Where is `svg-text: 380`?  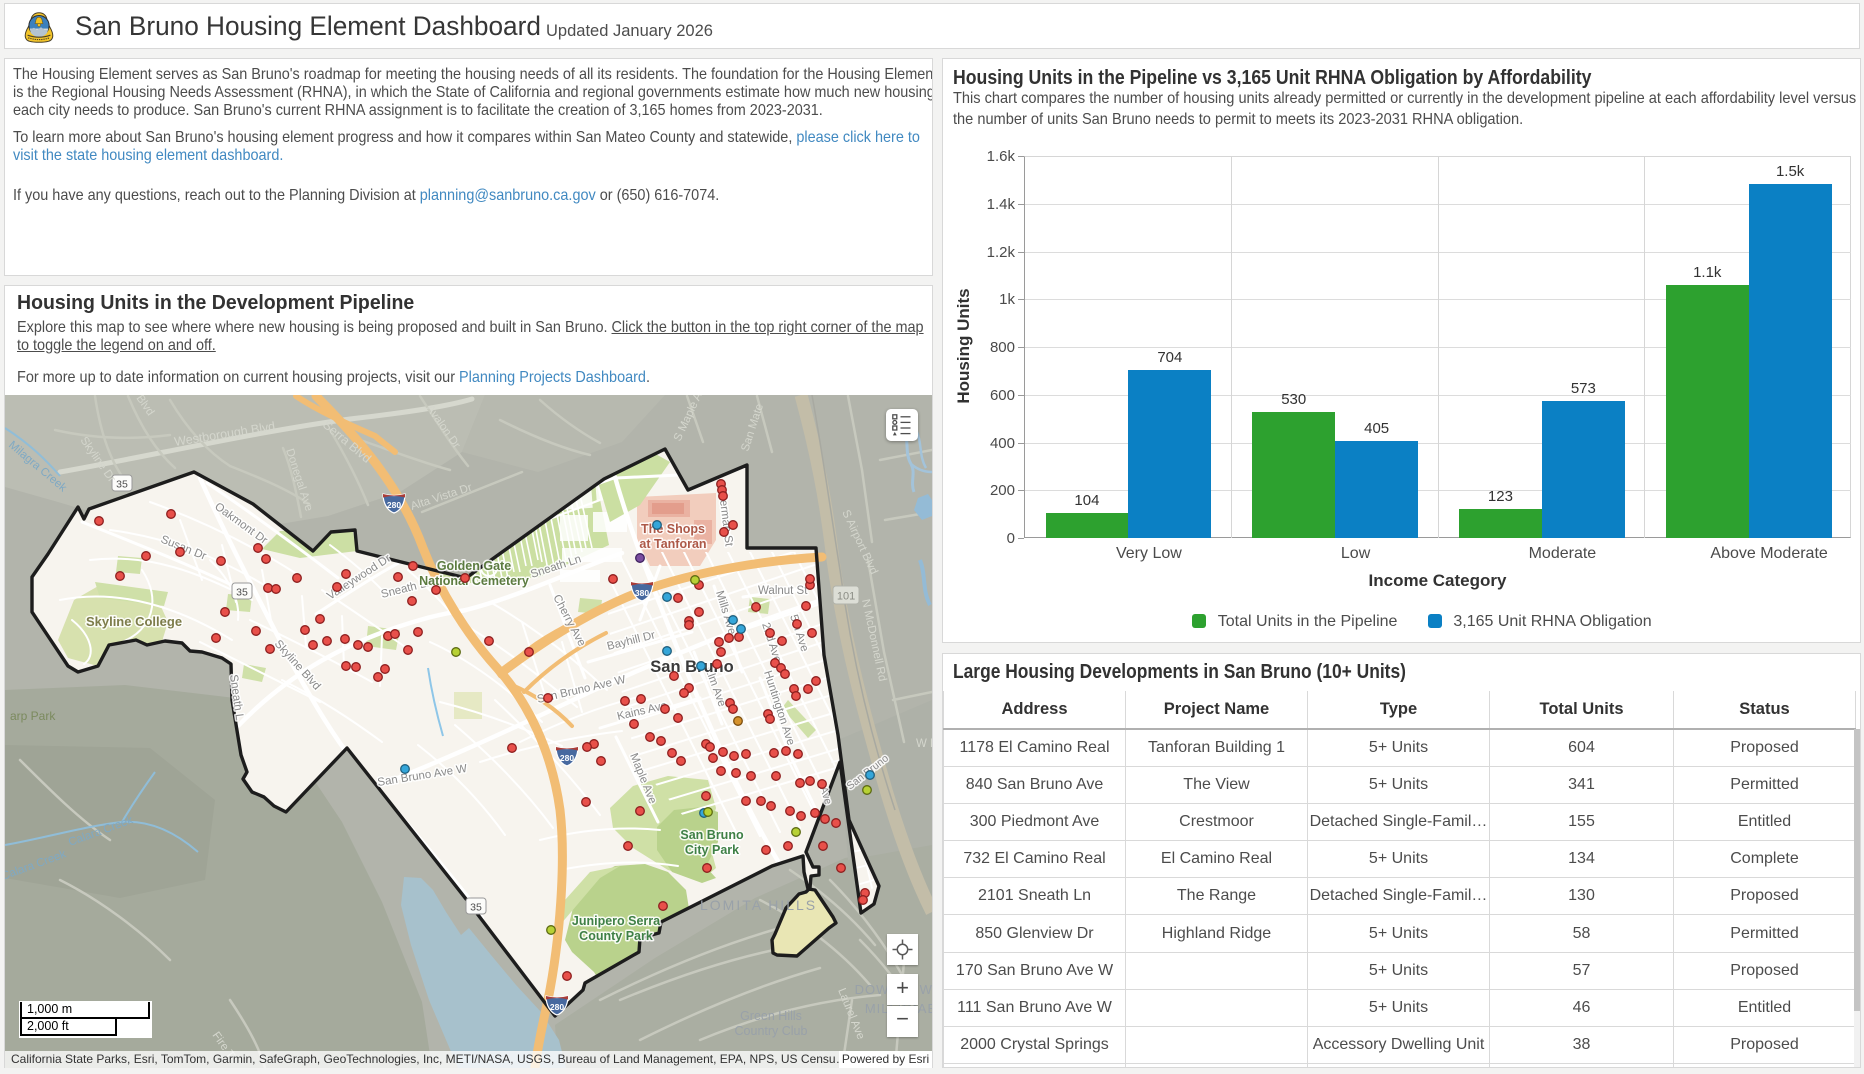
svg-text: 380 is located at coordinates (642, 593).